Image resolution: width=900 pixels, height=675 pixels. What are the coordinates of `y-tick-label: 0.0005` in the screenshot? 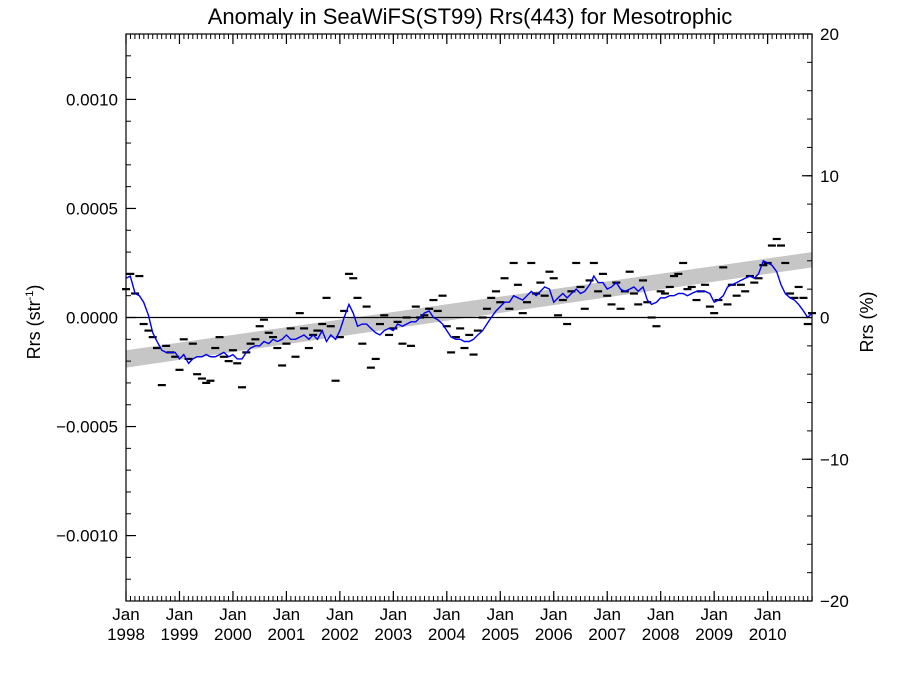 It's located at (92, 208).